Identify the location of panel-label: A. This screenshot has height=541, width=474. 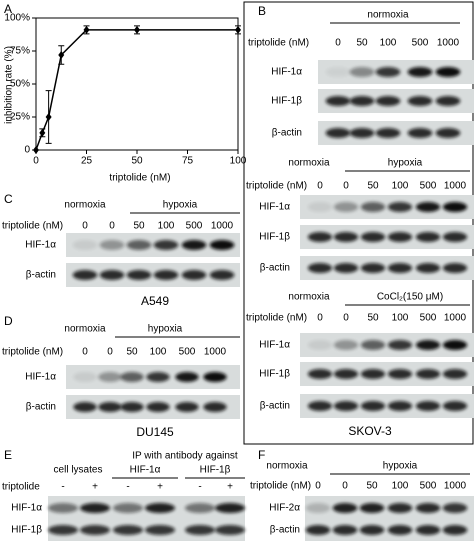
(8, 9).